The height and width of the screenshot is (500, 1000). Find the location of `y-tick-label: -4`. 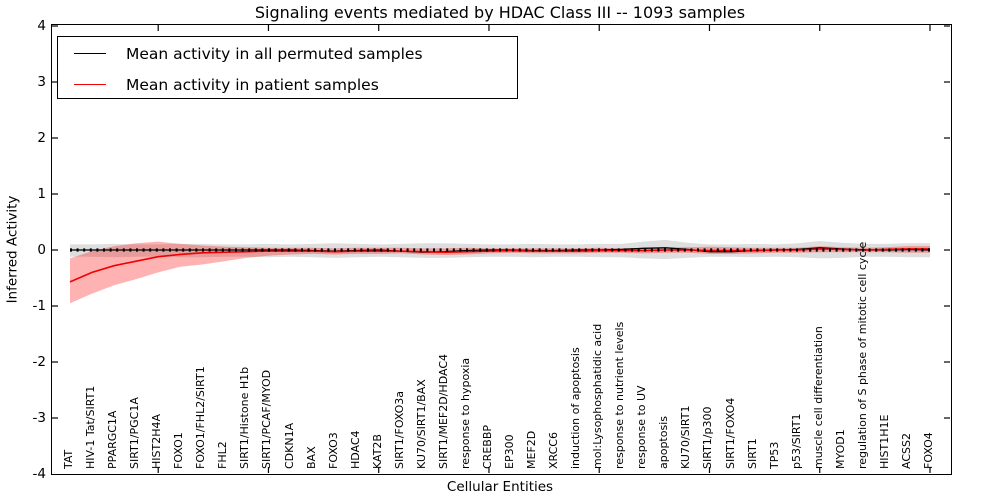

y-tick-label: -4 is located at coordinates (39, 474).